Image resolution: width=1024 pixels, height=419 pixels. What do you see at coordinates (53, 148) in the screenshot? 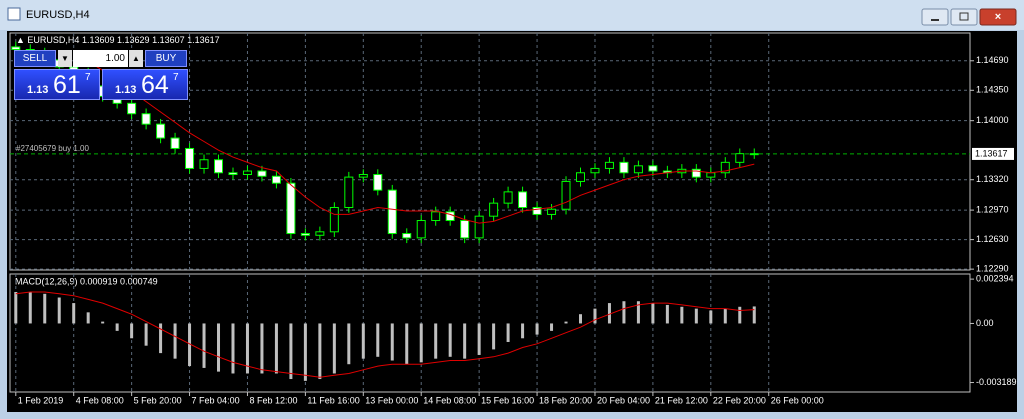
I see `trade-line-label: #27405679 buy 1.00` at bounding box center [53, 148].